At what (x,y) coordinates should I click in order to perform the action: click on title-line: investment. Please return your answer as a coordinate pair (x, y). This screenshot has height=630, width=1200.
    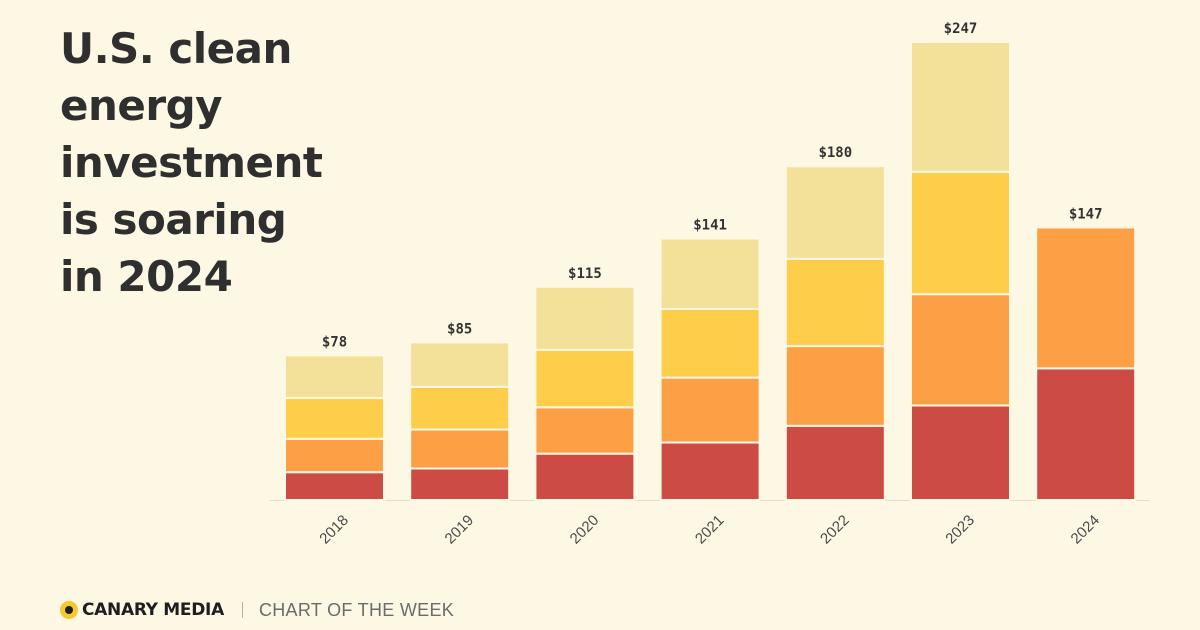
    Looking at the image, I should click on (191, 162).